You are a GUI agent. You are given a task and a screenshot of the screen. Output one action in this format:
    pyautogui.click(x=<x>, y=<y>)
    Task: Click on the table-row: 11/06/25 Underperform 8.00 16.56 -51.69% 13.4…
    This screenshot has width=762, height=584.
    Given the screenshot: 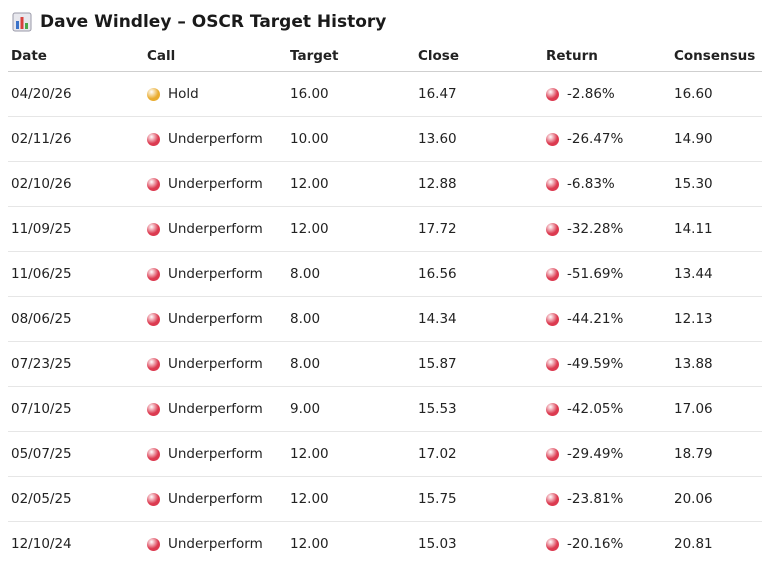 What is the action you would take?
    pyautogui.click(x=385, y=274)
    